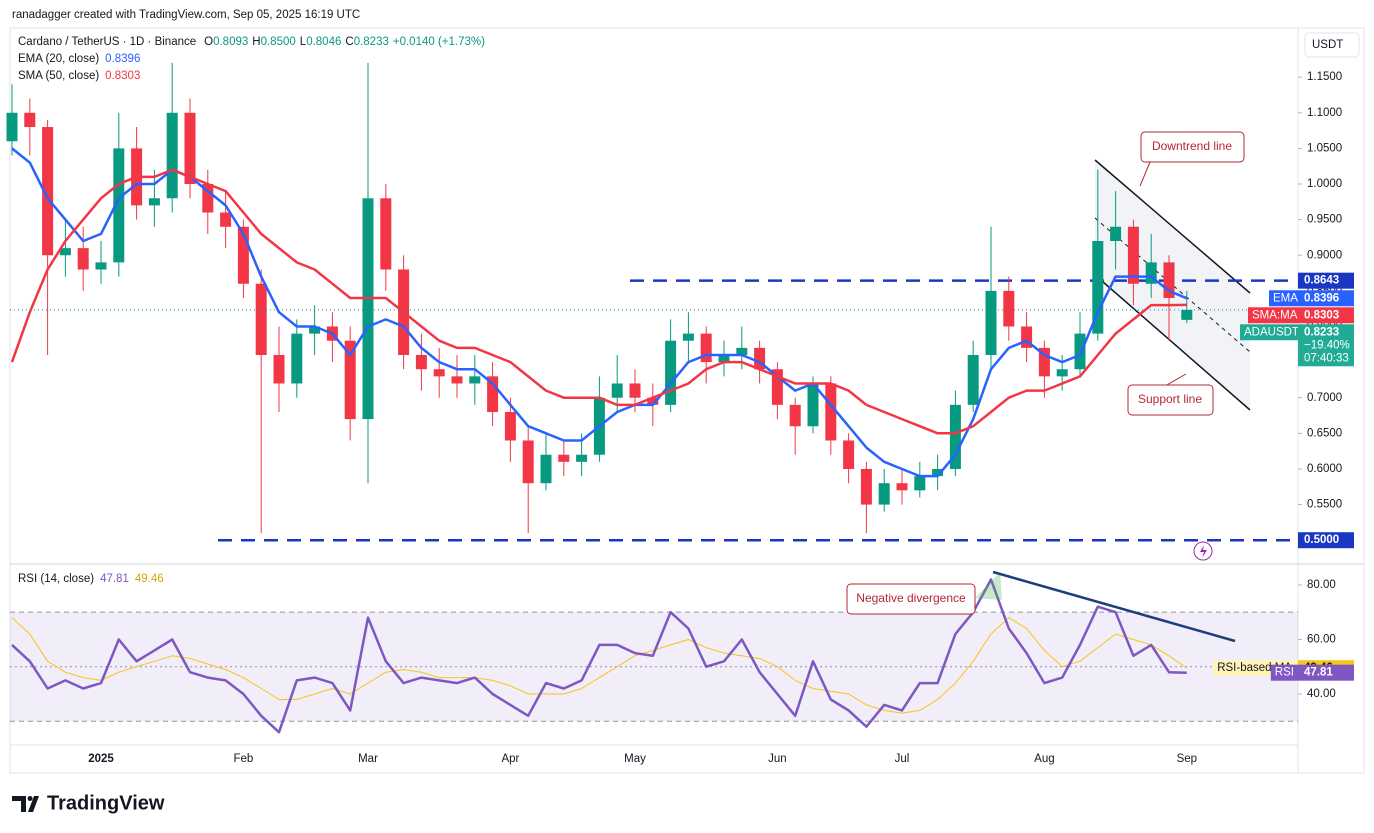 The width and height of the screenshot is (1374, 833). I want to click on logo-mark, so click(25, 804).